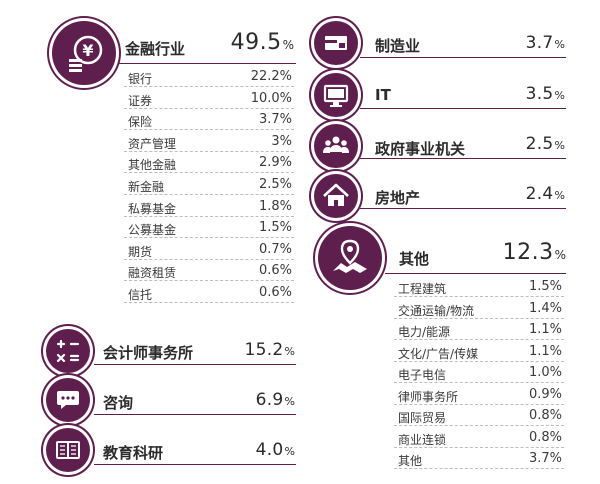 This screenshot has width=600, height=484. I want to click on value-number: 2.4, so click(539, 194).